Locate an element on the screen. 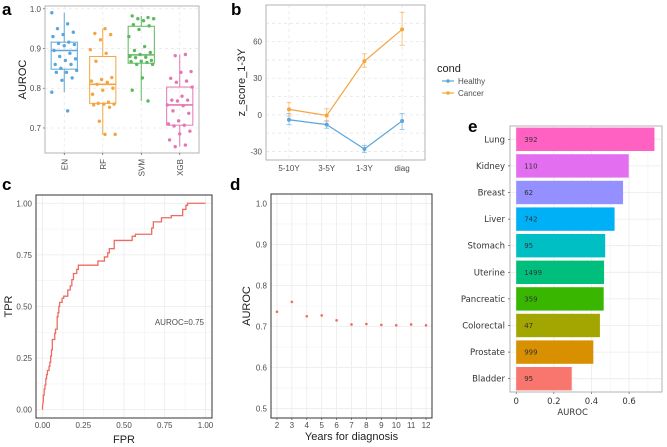 The height and width of the screenshot is (447, 667). bar-count-label: 47 is located at coordinates (528, 326).